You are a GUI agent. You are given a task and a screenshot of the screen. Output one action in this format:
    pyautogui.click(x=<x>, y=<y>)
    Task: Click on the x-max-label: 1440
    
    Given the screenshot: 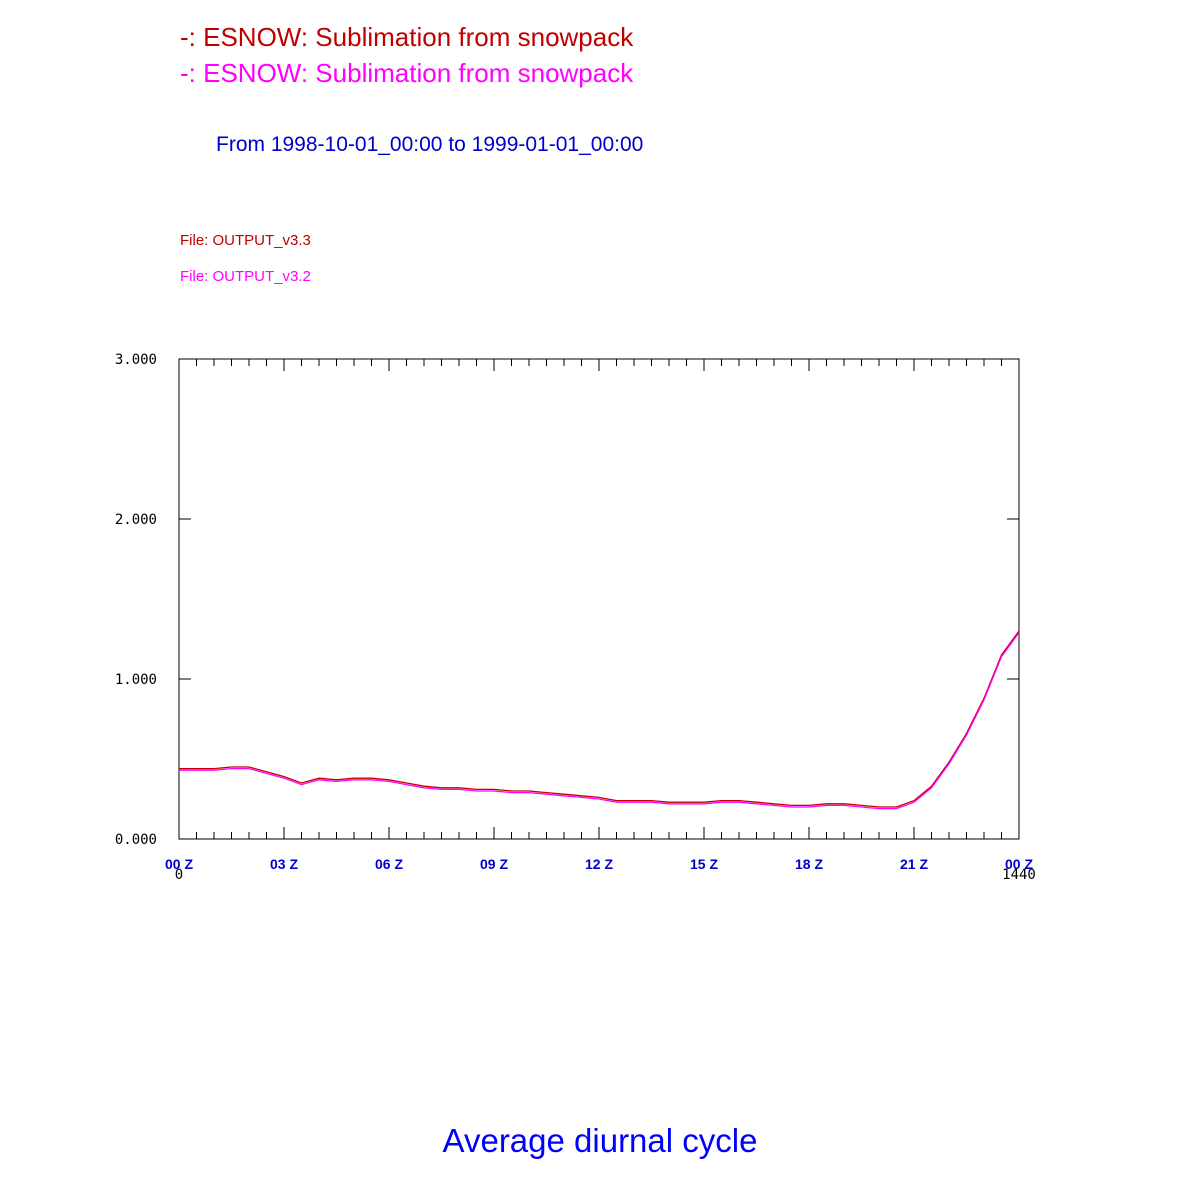 What is the action you would take?
    pyautogui.click(x=1019, y=875)
    